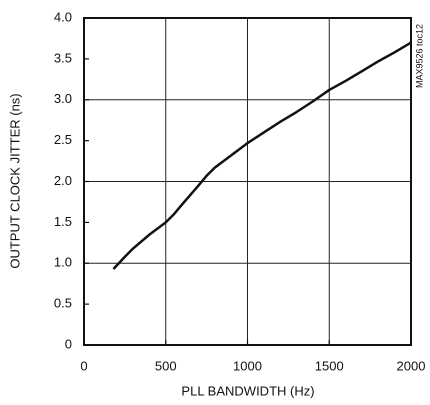 The width and height of the screenshot is (430, 405). What do you see at coordinates (166, 365) in the screenshot?
I see `x-tick-label: 500` at bounding box center [166, 365].